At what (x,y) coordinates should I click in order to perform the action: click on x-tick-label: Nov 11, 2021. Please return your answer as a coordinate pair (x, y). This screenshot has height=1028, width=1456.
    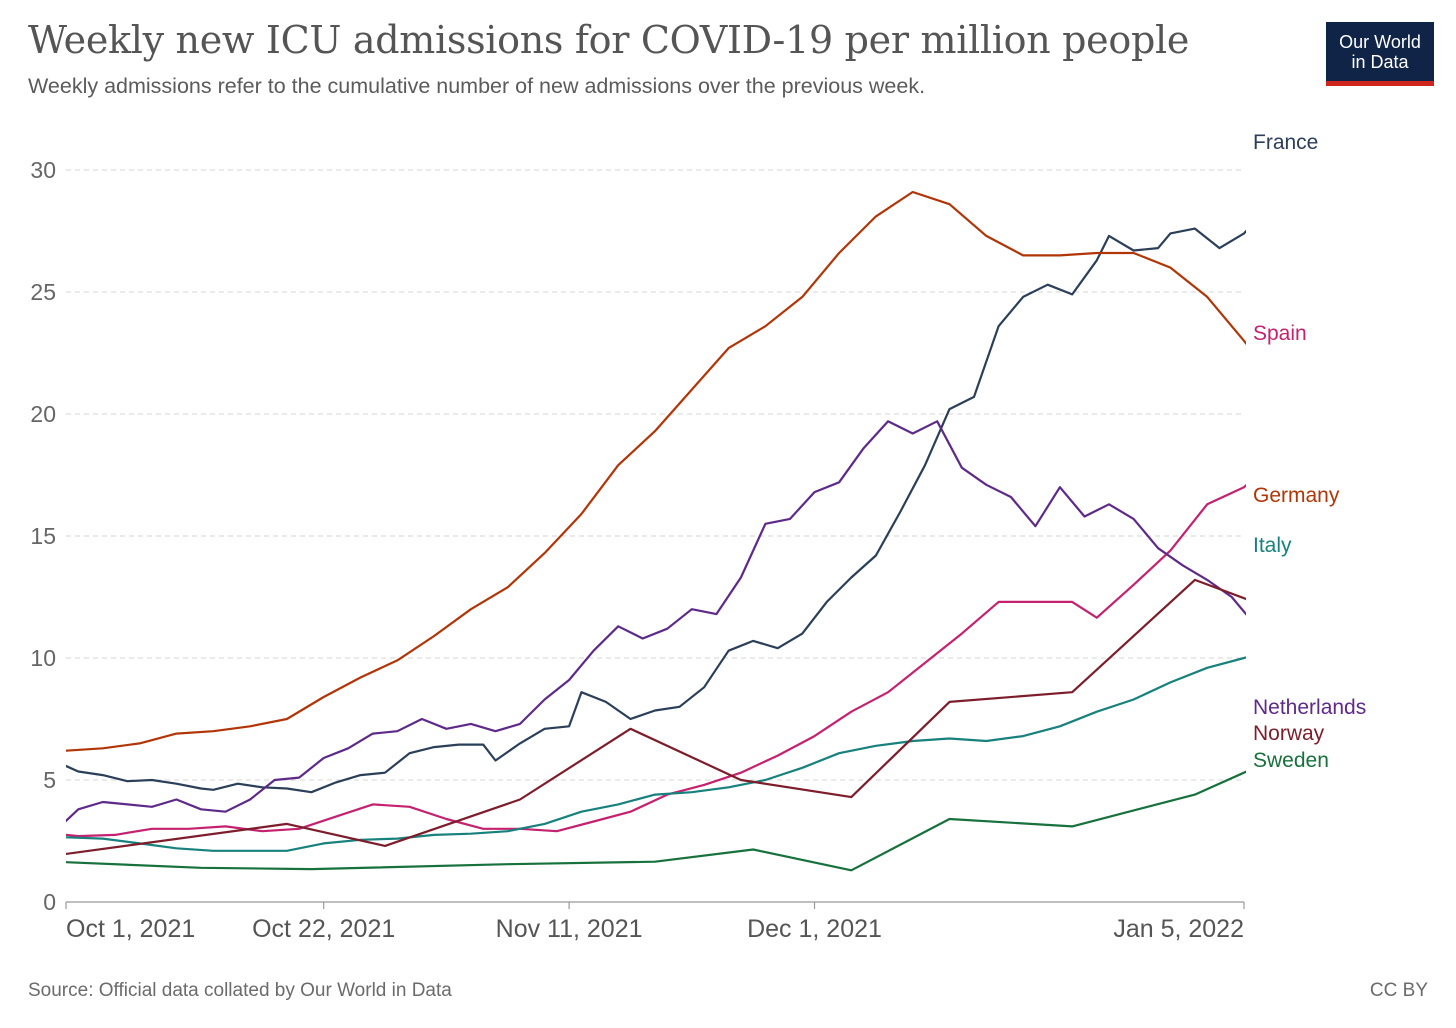
    Looking at the image, I should click on (569, 929).